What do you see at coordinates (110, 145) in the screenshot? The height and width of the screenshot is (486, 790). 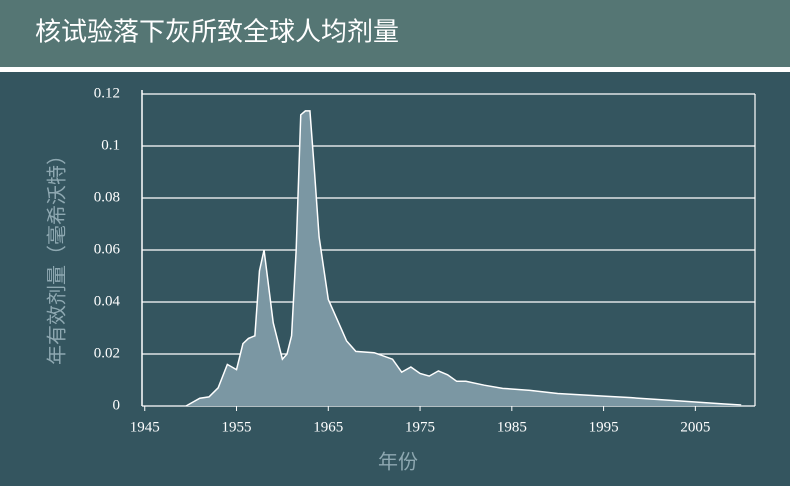 I see `y-tick-label: 0.1` at bounding box center [110, 145].